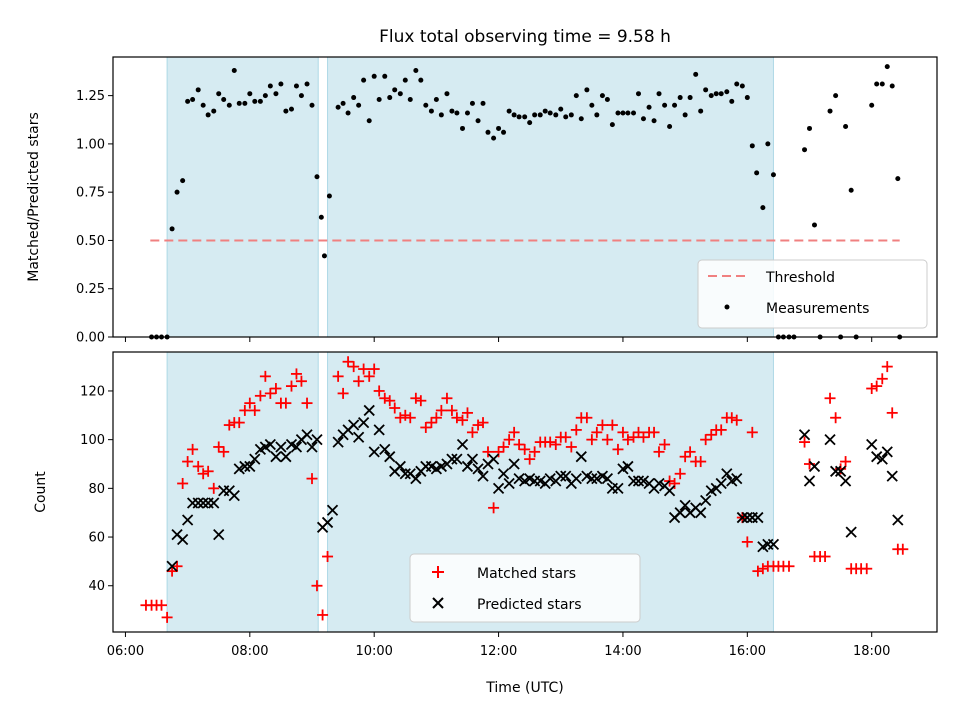  What do you see at coordinates (812, 294) in the screenshot?
I see `top-legend: Threshold Measurements` at bounding box center [812, 294].